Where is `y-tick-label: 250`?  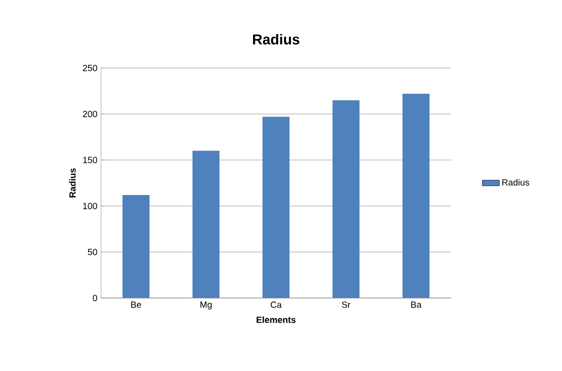
y-tick-label: 250 is located at coordinates (90, 68).